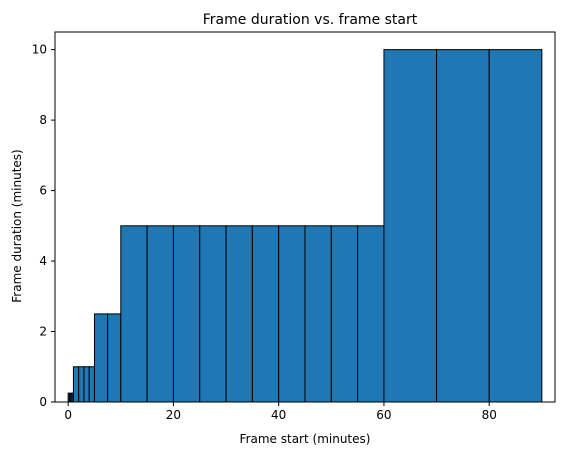 This screenshot has width=562, height=455. Describe the element at coordinates (305, 439) in the screenshot. I see `x-axis-label: Frame start (minutes)` at that location.